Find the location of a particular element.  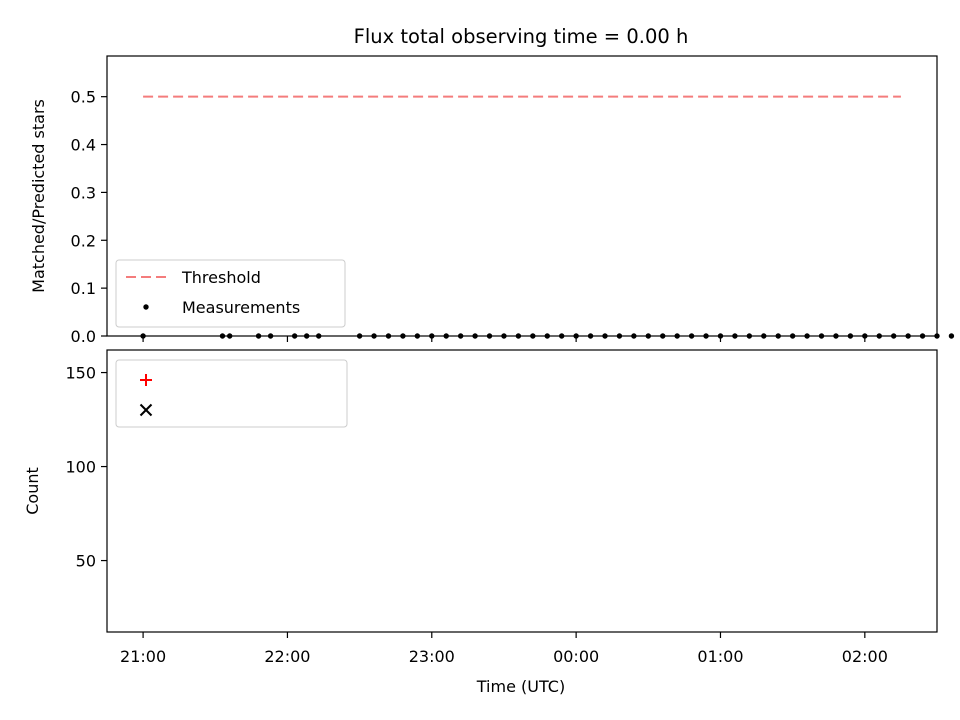

legend-predicted-marker-b is located at coordinates (146, 410).